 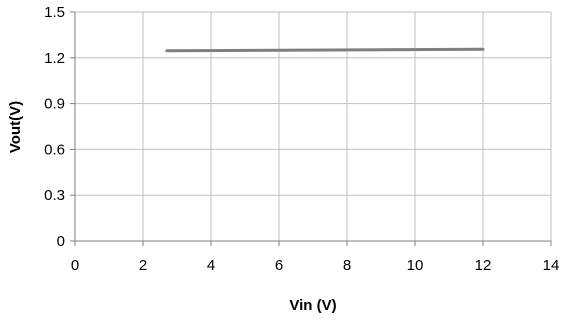 What do you see at coordinates (415, 265) in the screenshot?
I see `x-tick-label: 10` at bounding box center [415, 265].